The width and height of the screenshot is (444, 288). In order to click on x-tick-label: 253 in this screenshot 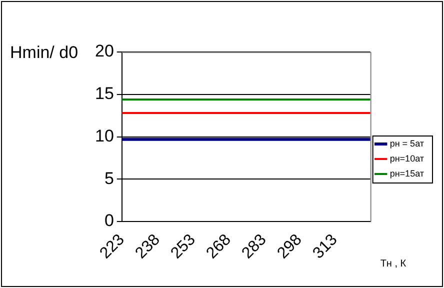, I will do `click(183, 246)`.